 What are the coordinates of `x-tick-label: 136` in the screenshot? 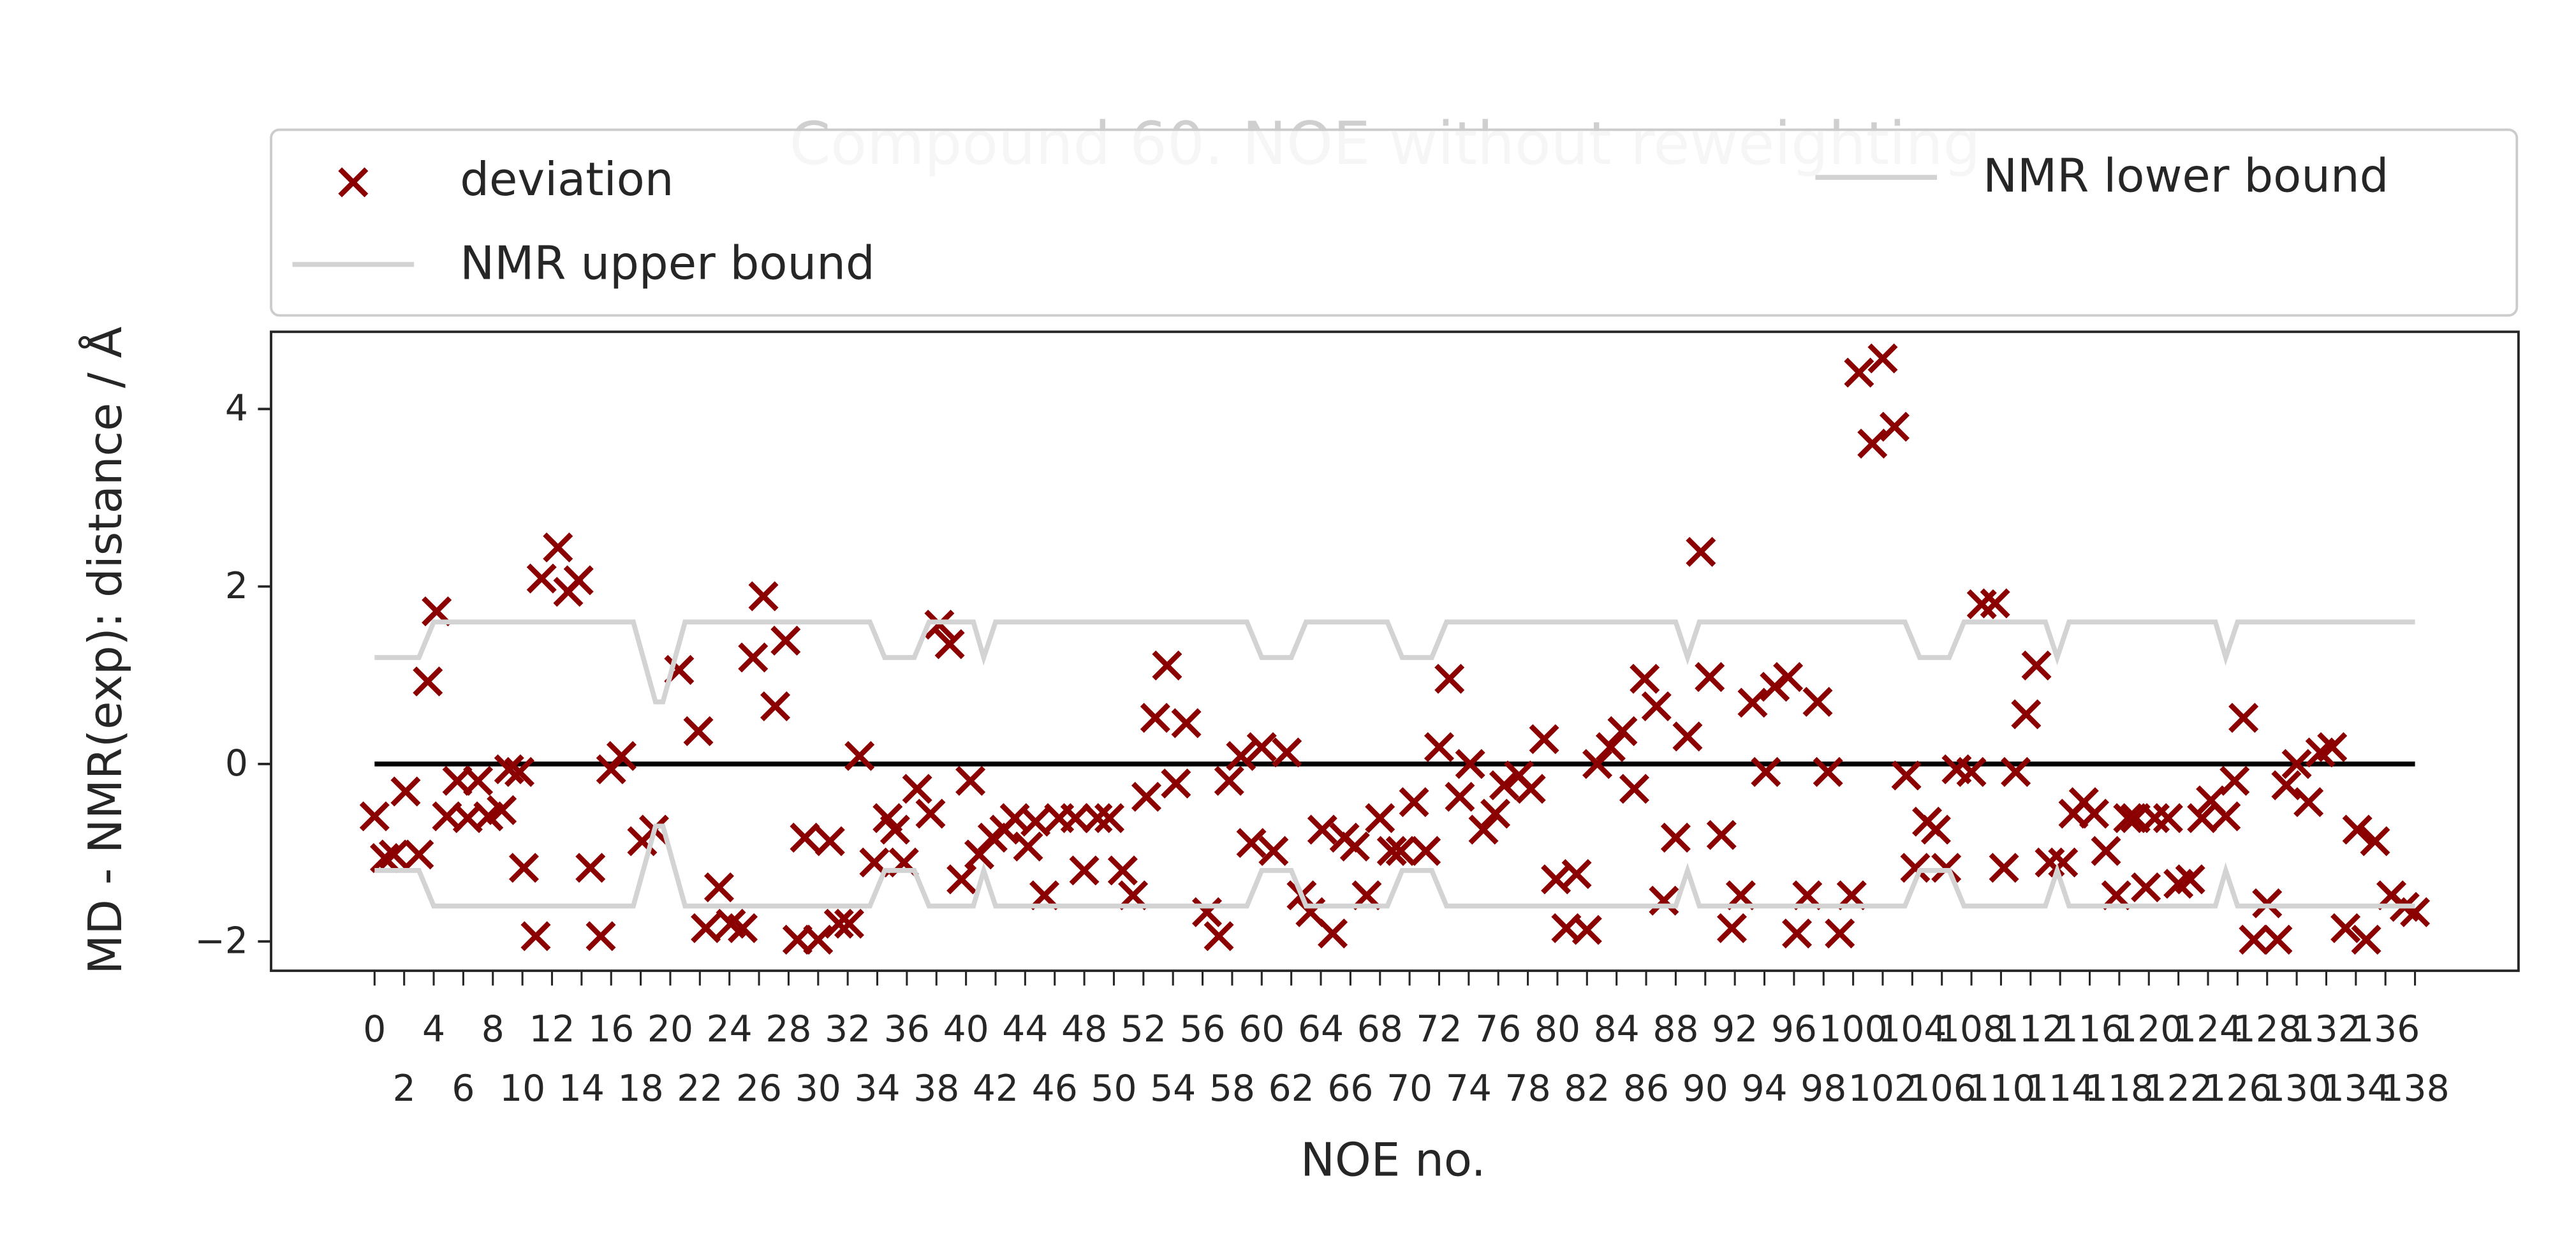 It's located at (2385, 1029).